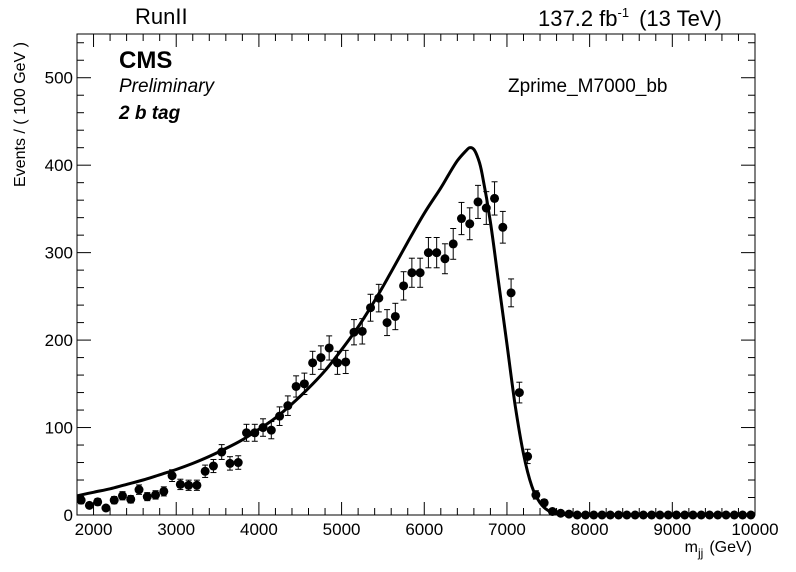 The height and width of the screenshot is (572, 796). I want to click on lumi-value: 137.2 fb, so click(578, 18).